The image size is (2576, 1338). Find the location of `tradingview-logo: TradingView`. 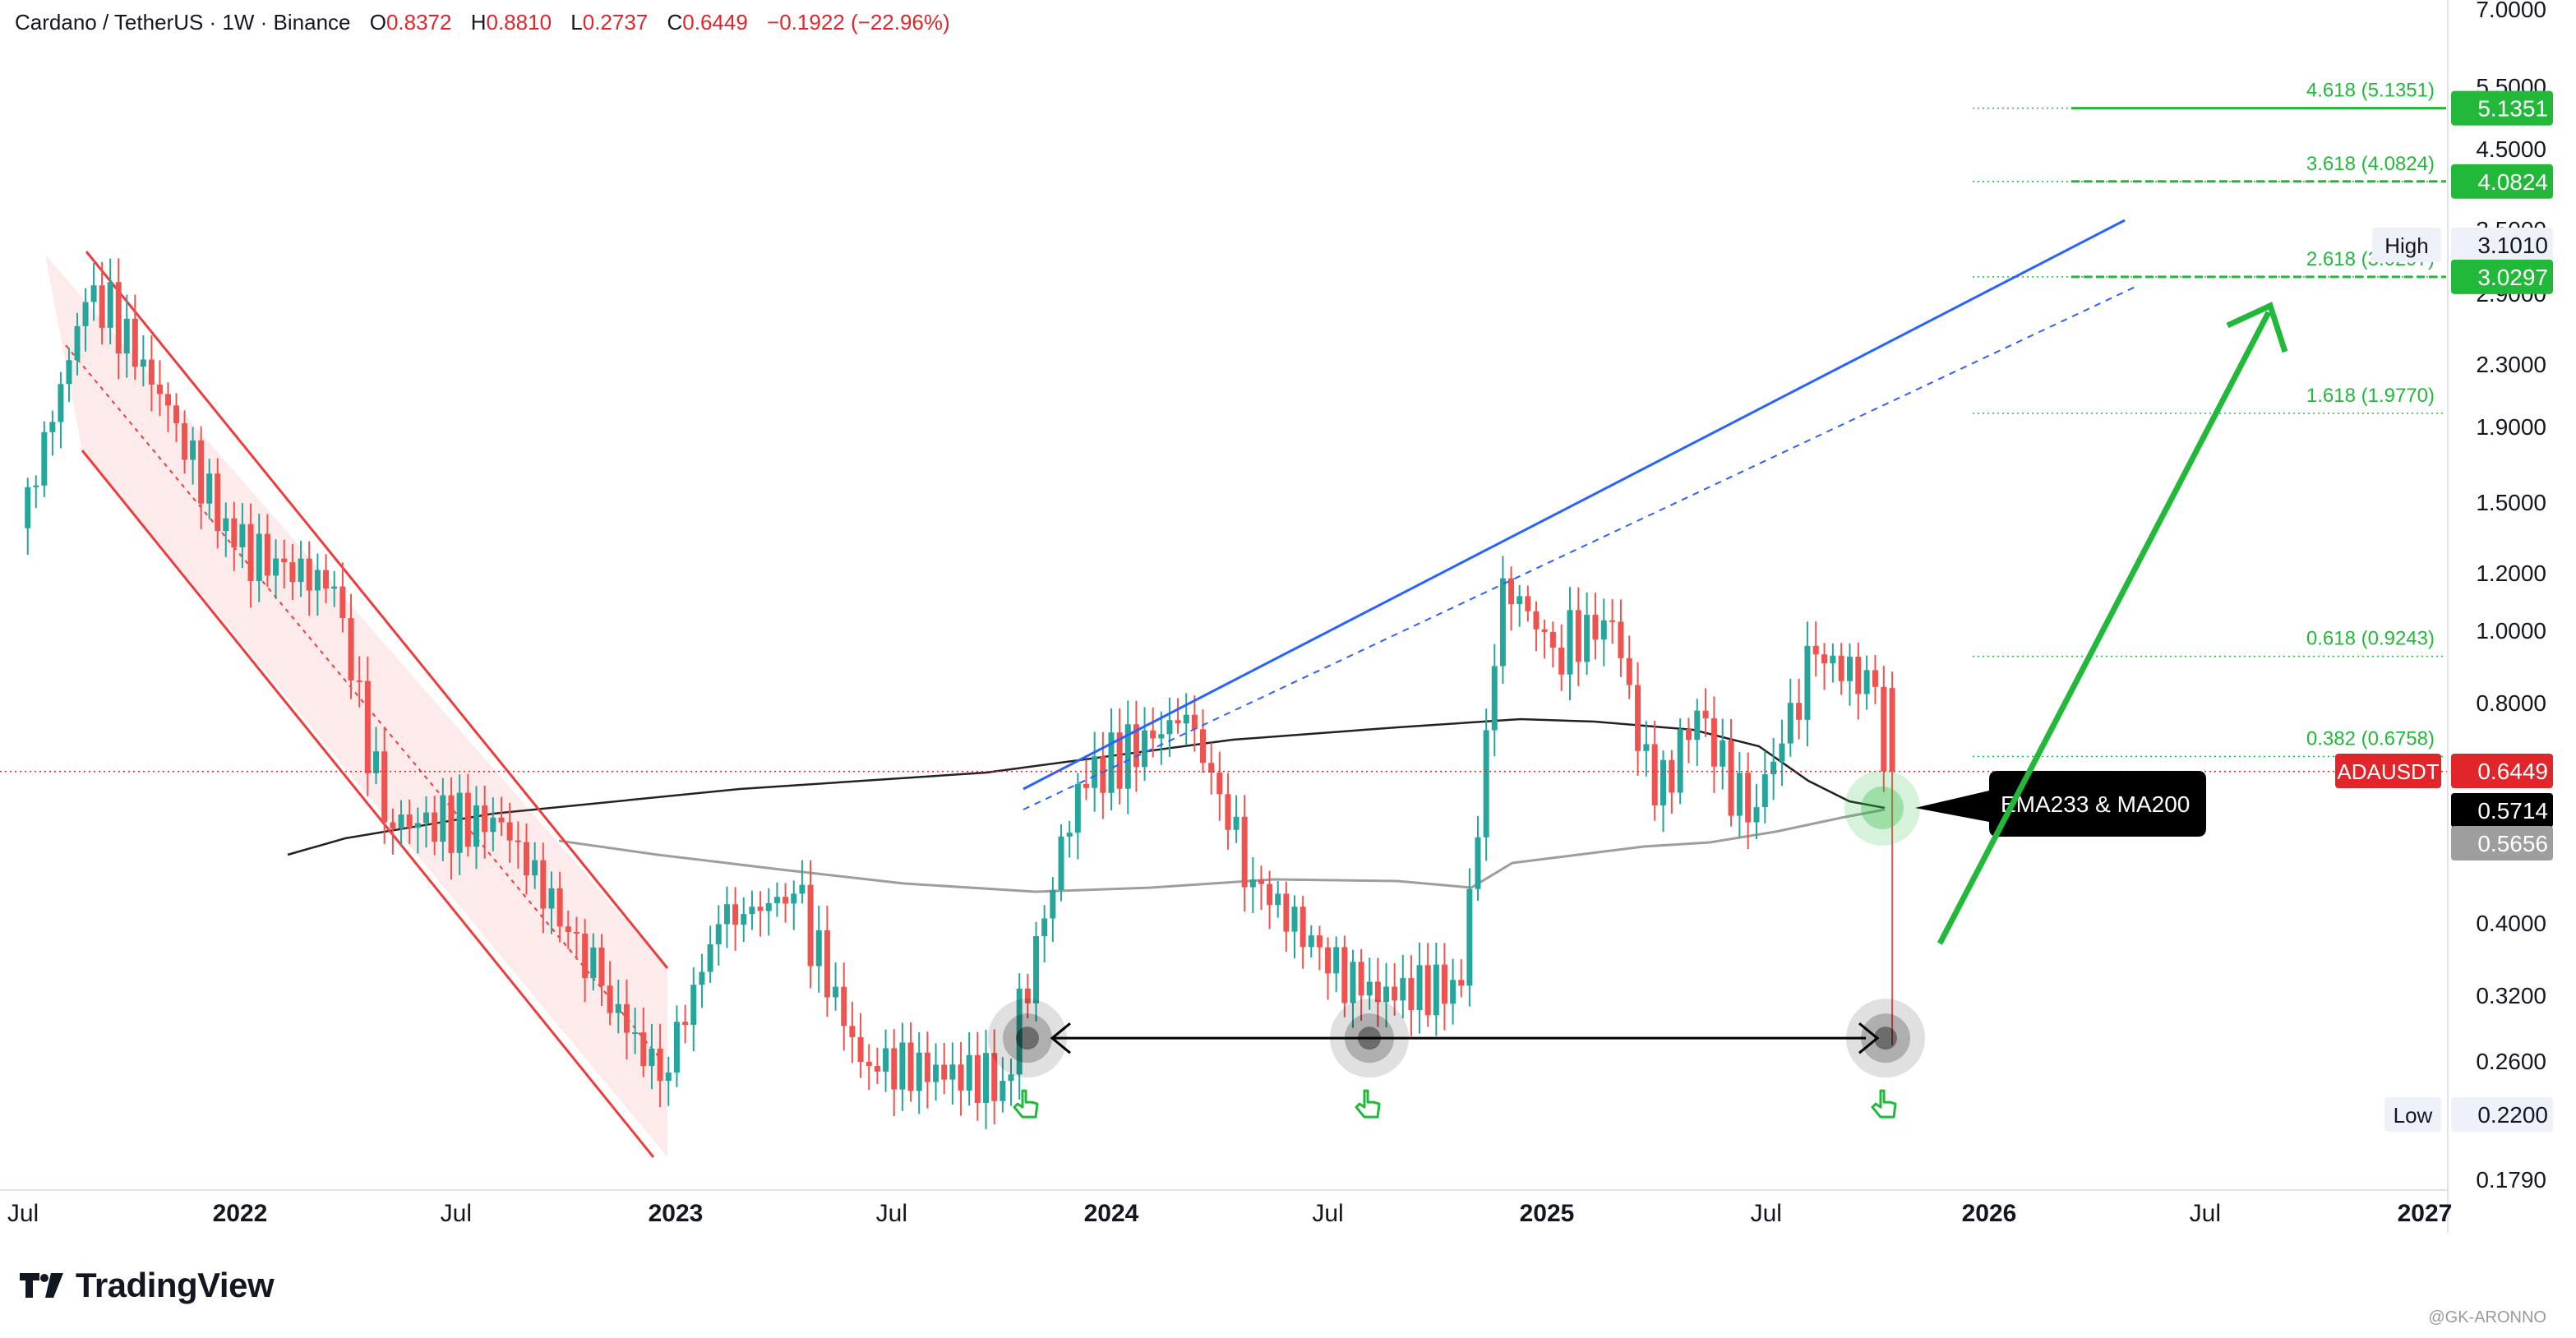

tradingview-logo: TradingView is located at coordinates (146, 1285).